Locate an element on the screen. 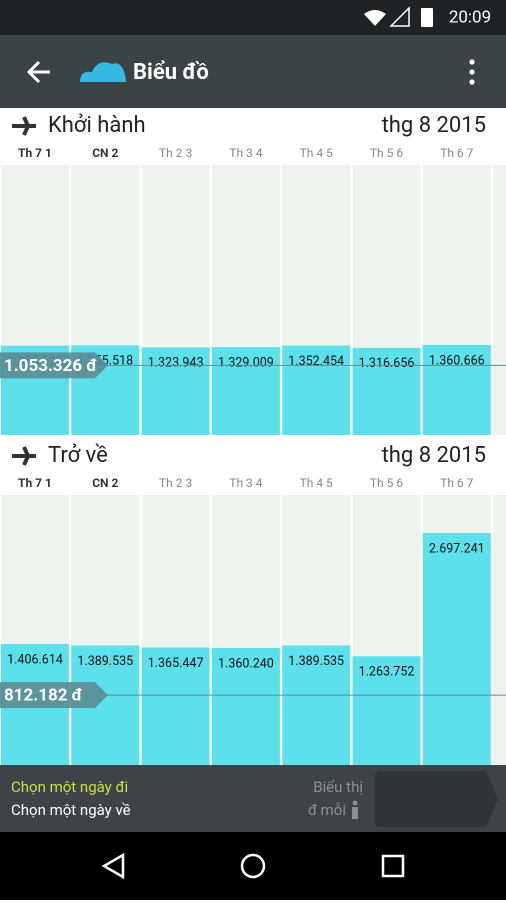 This screenshot has width=506, height=904. person-icon is located at coordinates (355, 809).